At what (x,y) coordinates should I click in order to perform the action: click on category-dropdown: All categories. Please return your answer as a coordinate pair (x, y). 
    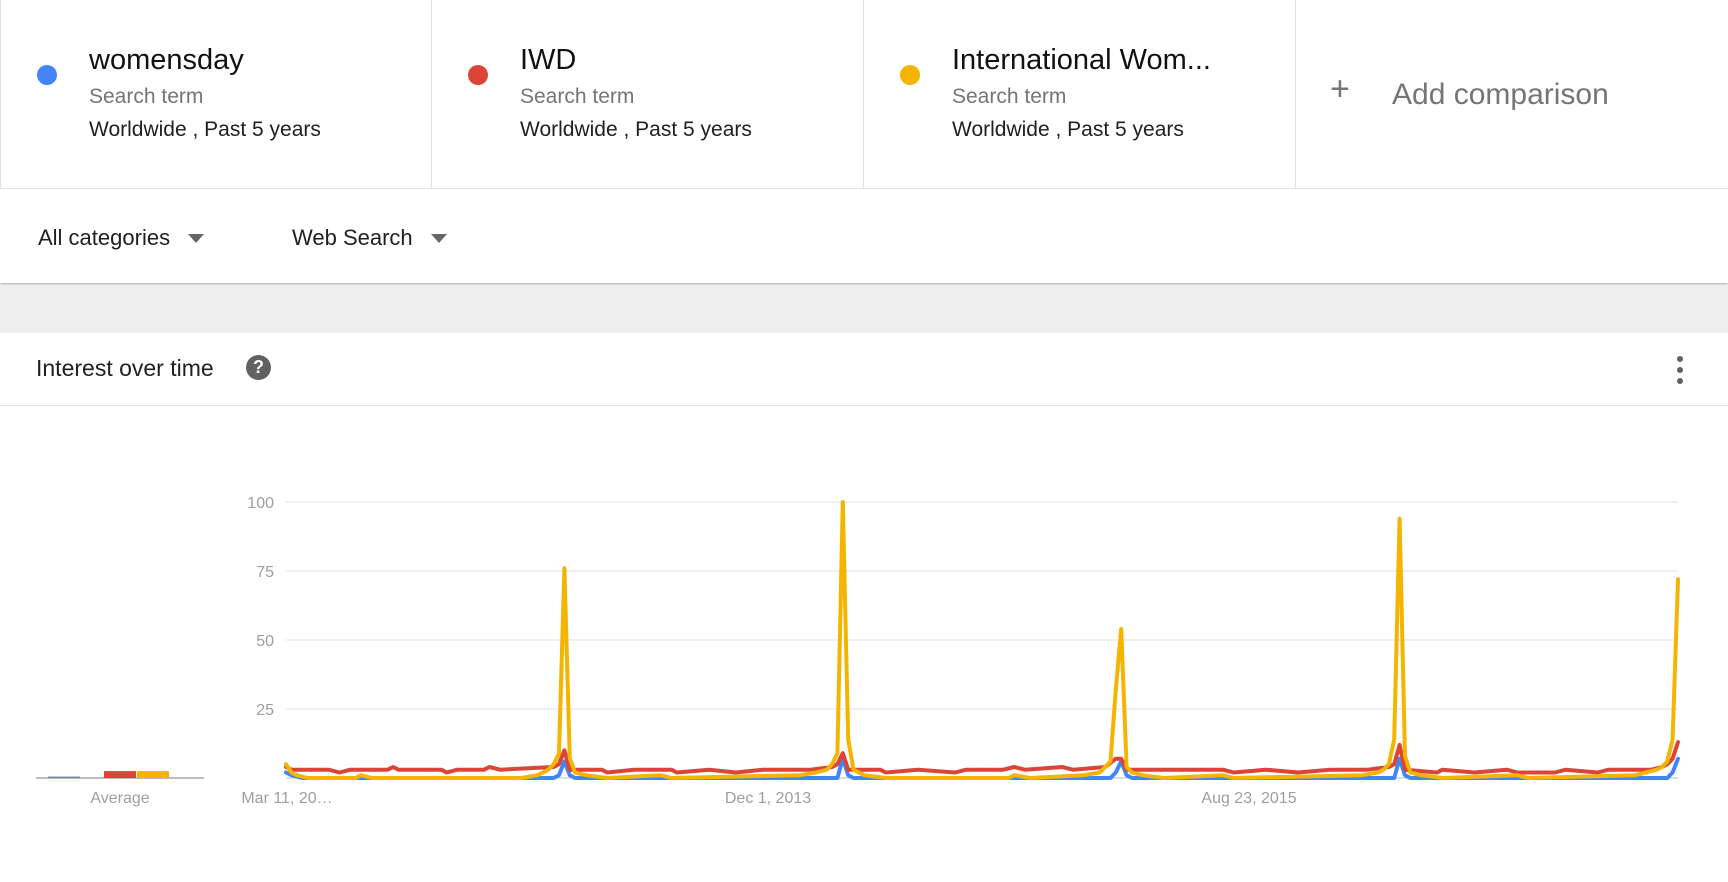
    Looking at the image, I should click on (121, 238).